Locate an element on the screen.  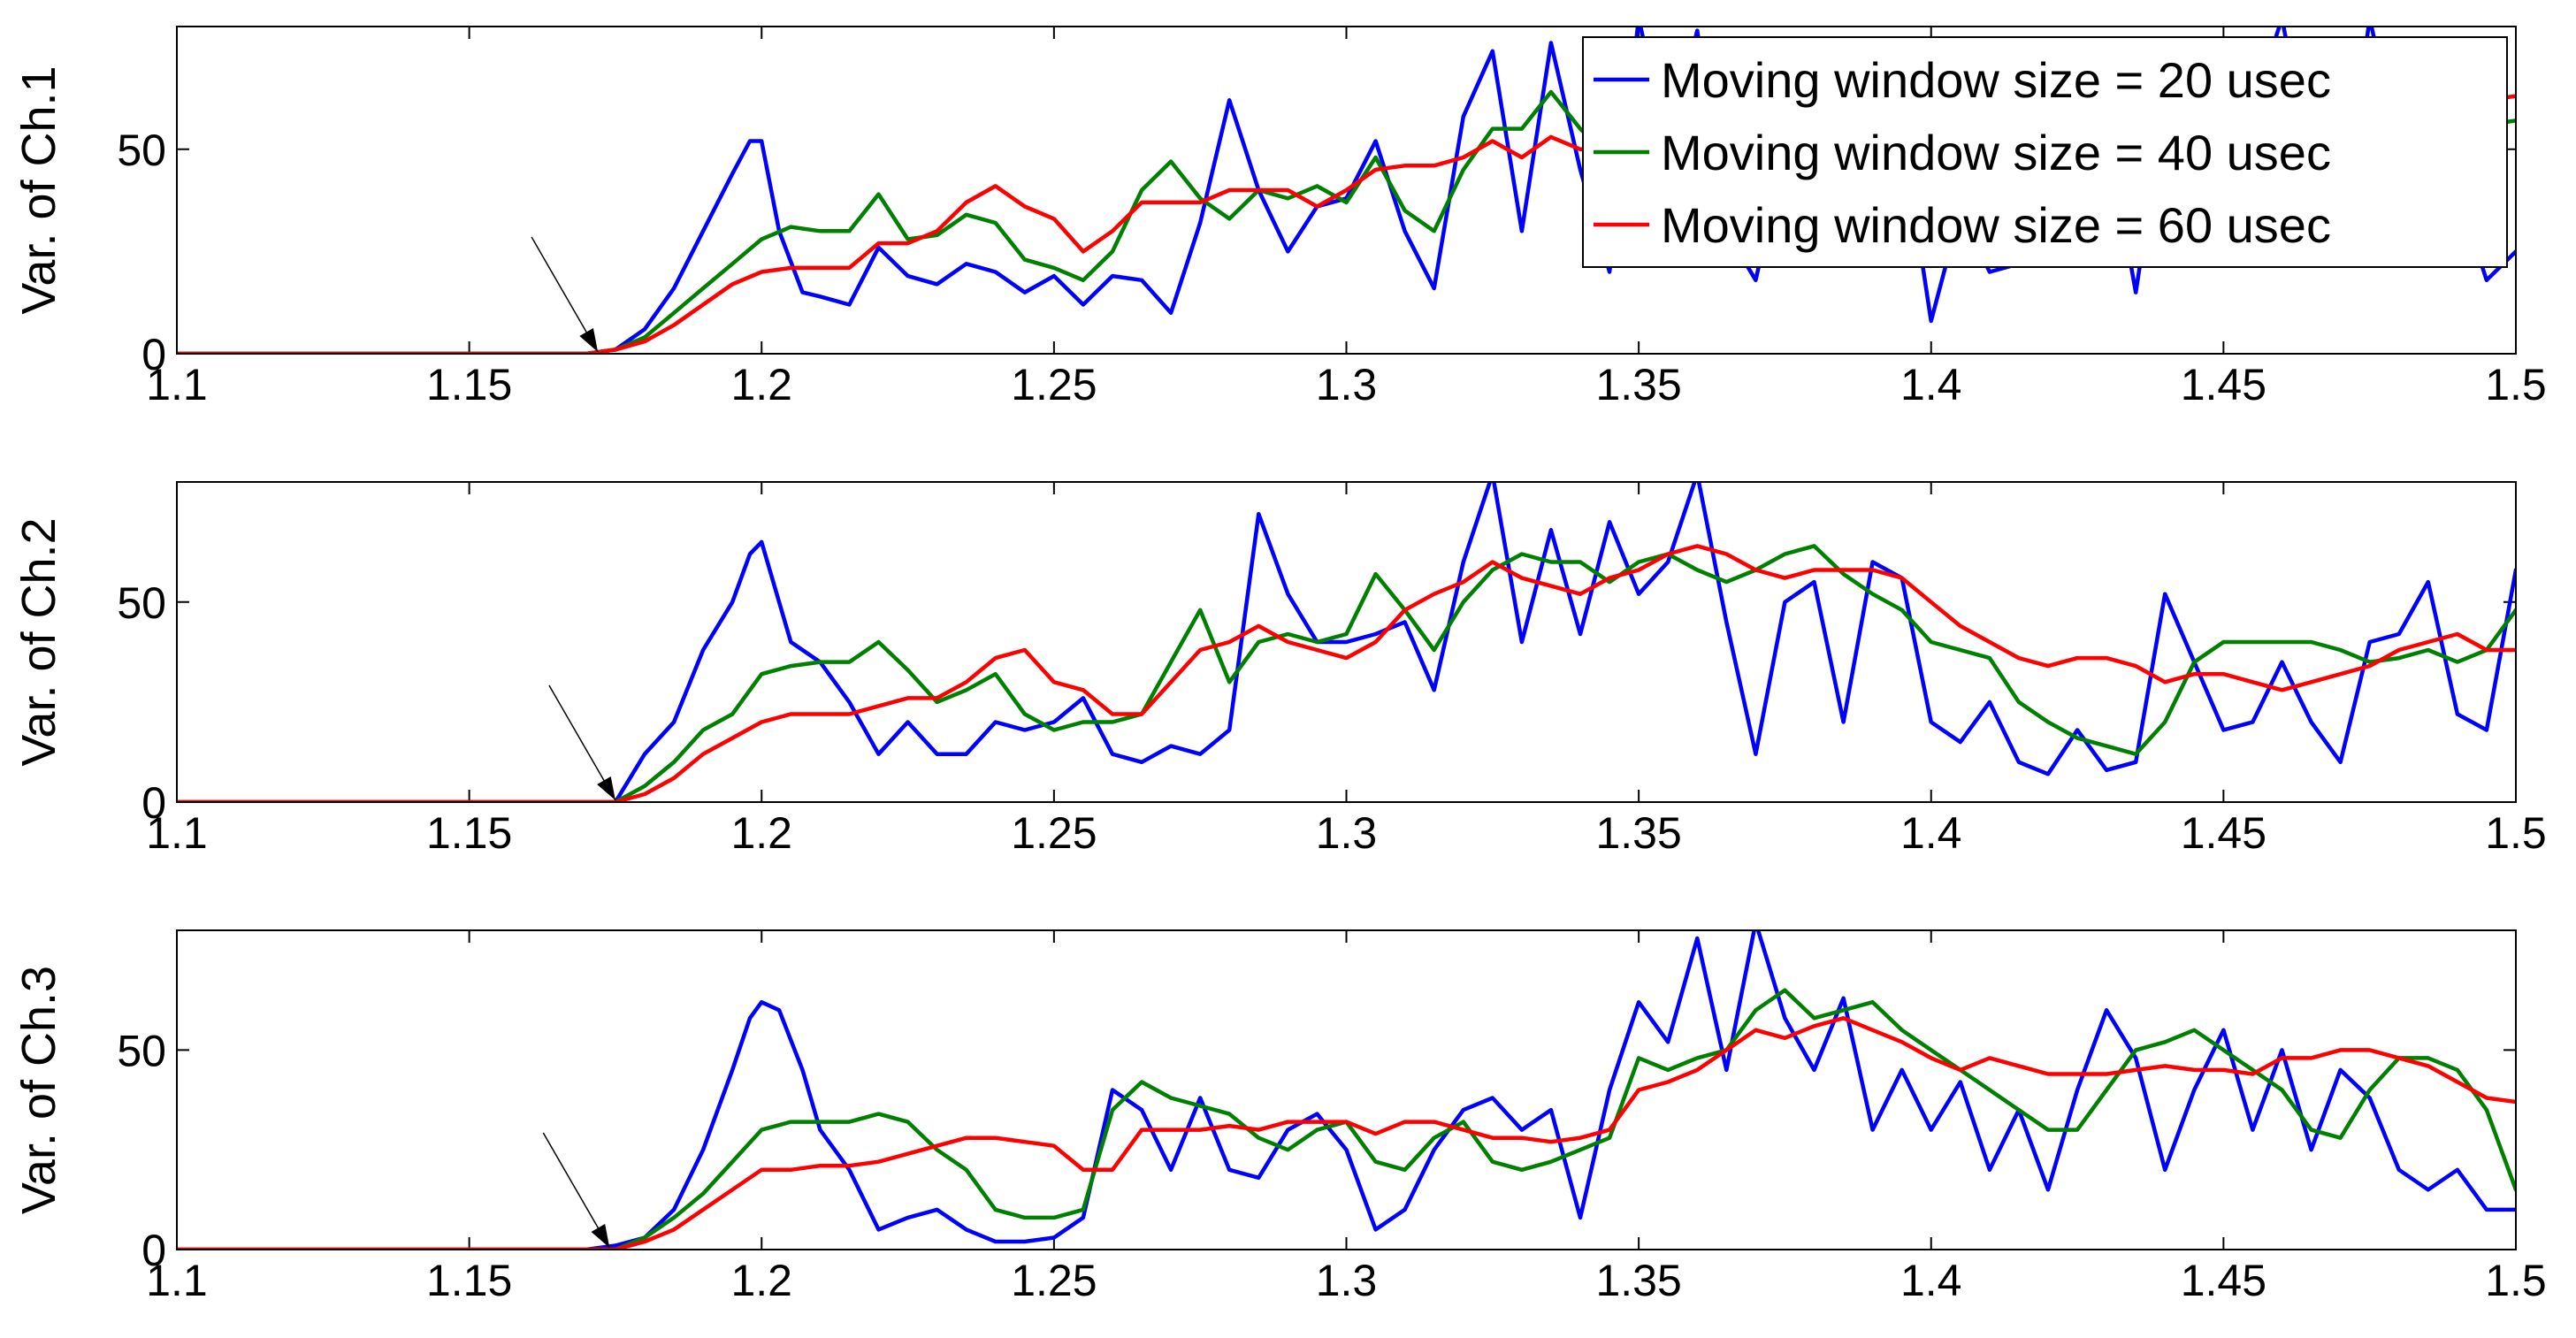
legend-entry-label: Moving window size = 40 usec is located at coordinates (1996, 152).